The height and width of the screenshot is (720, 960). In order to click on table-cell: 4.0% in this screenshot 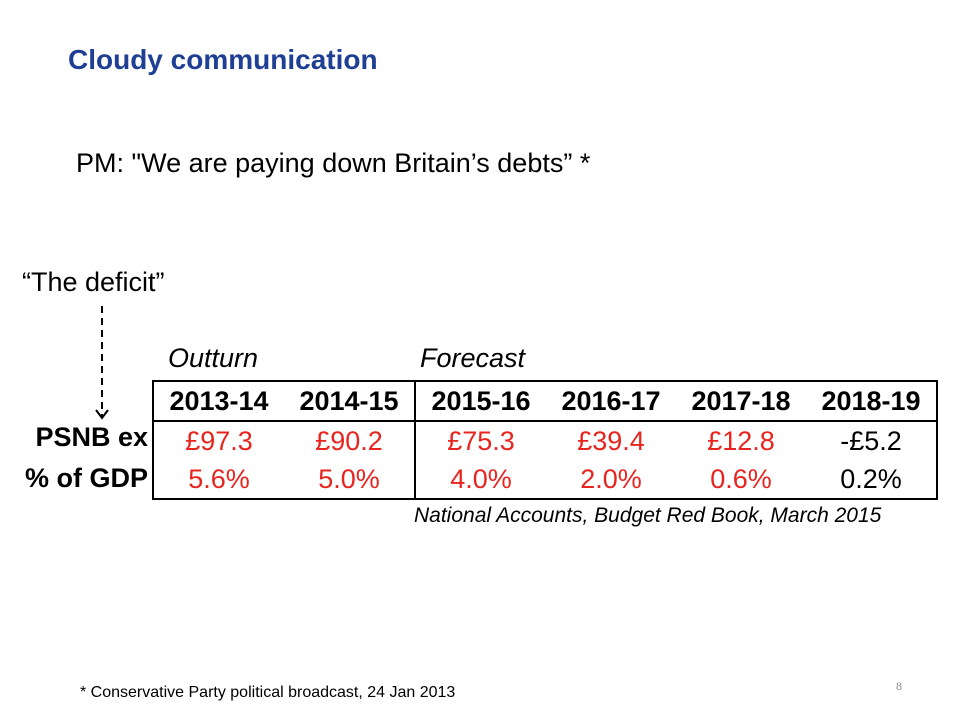, I will do `click(480, 480)`.